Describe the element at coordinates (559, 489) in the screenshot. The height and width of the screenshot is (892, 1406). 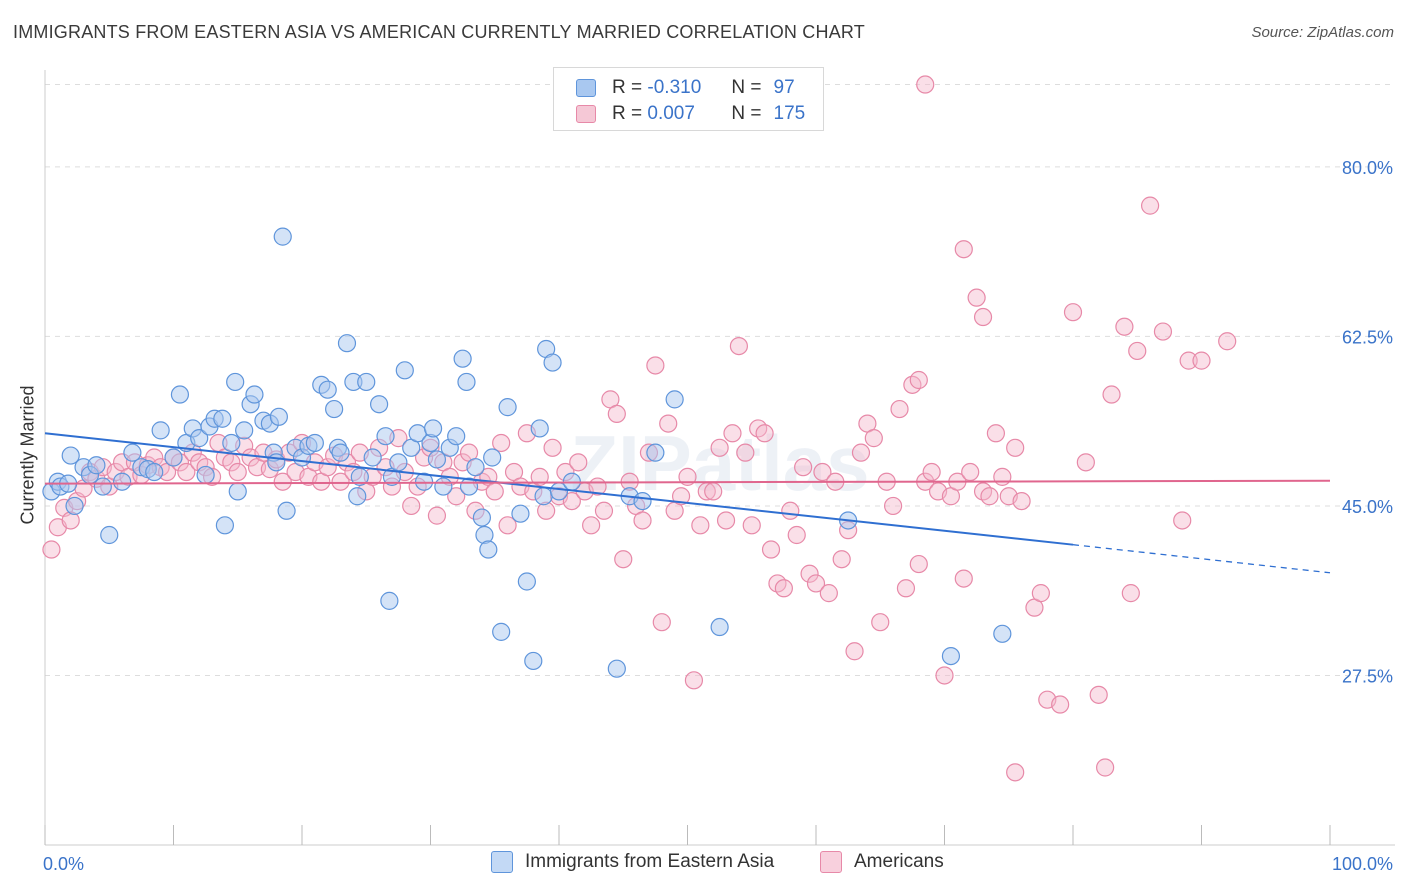
I see `eastern-asia-trend-line` at that location.